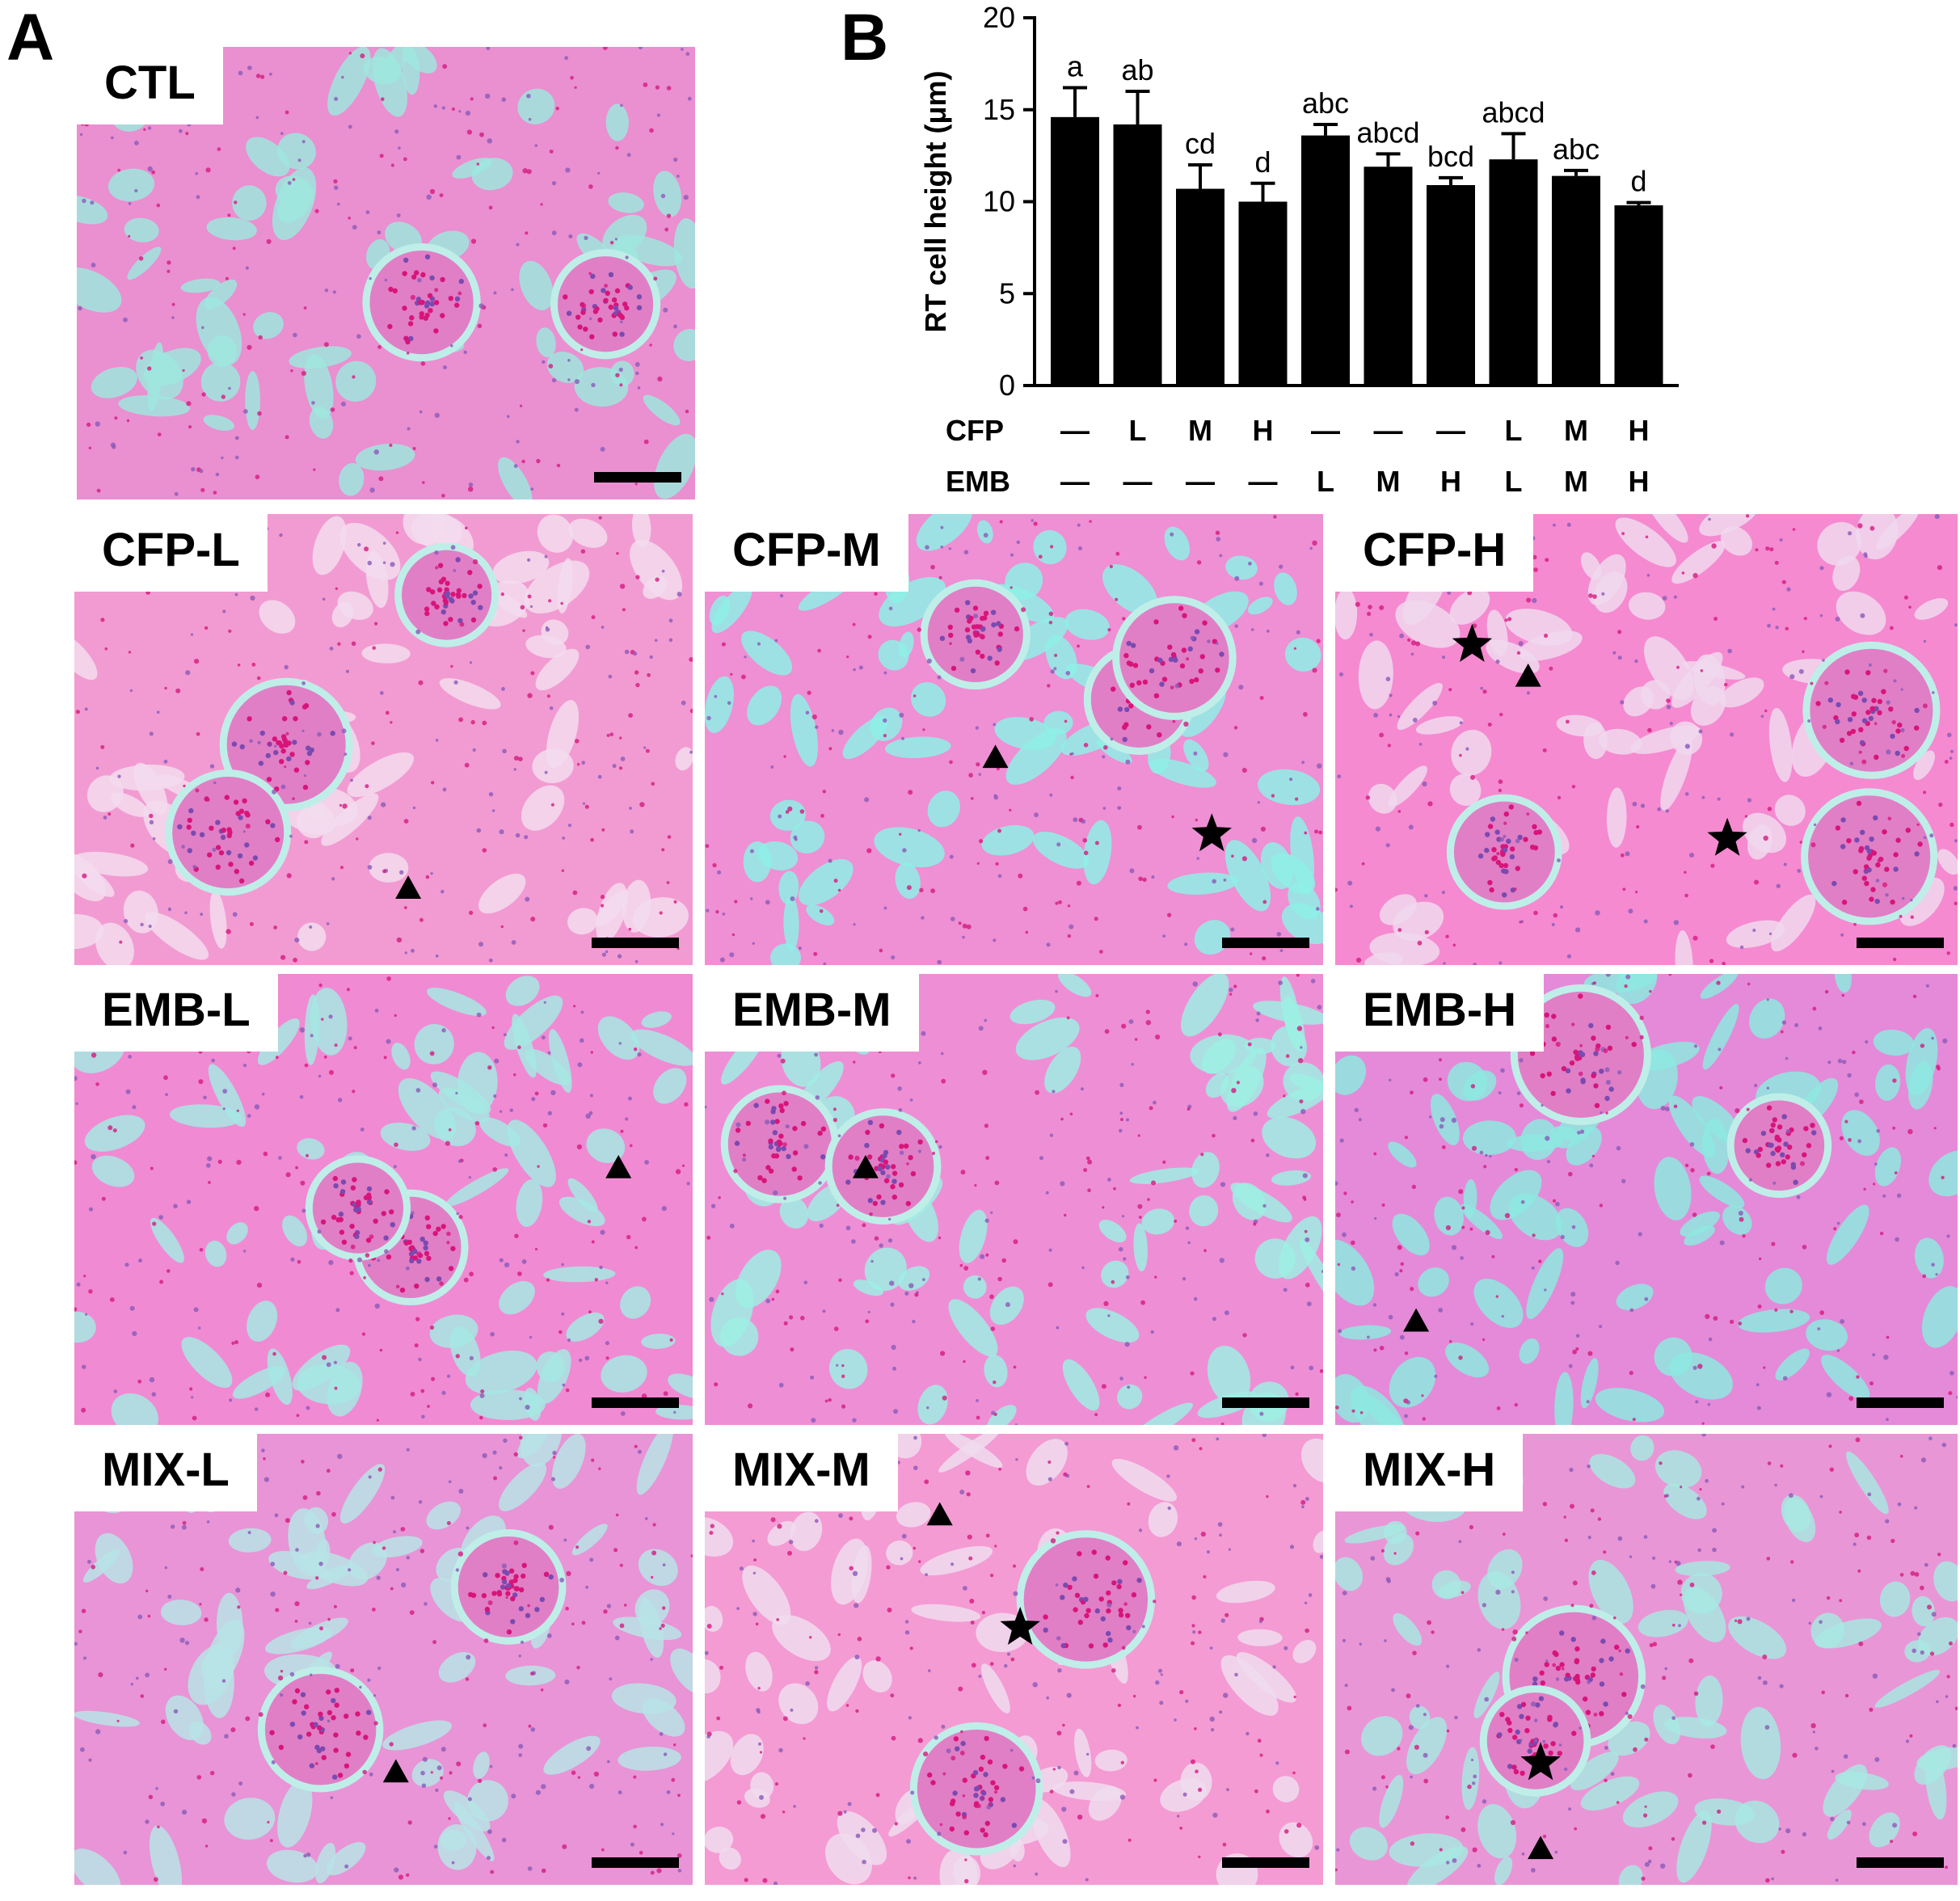  Describe the element at coordinates (999, 201) in the screenshot. I see `y-tick-label: 10` at that location.